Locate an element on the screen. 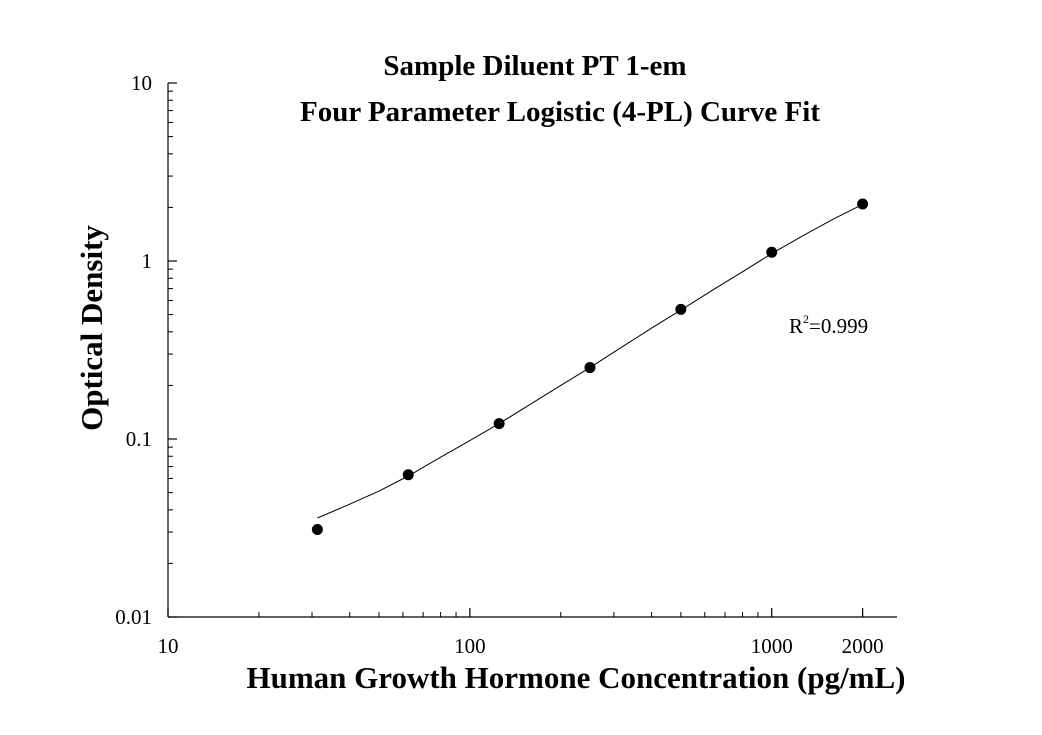 The image size is (1042, 735). x-tick-label: 1000 is located at coordinates (772, 646).